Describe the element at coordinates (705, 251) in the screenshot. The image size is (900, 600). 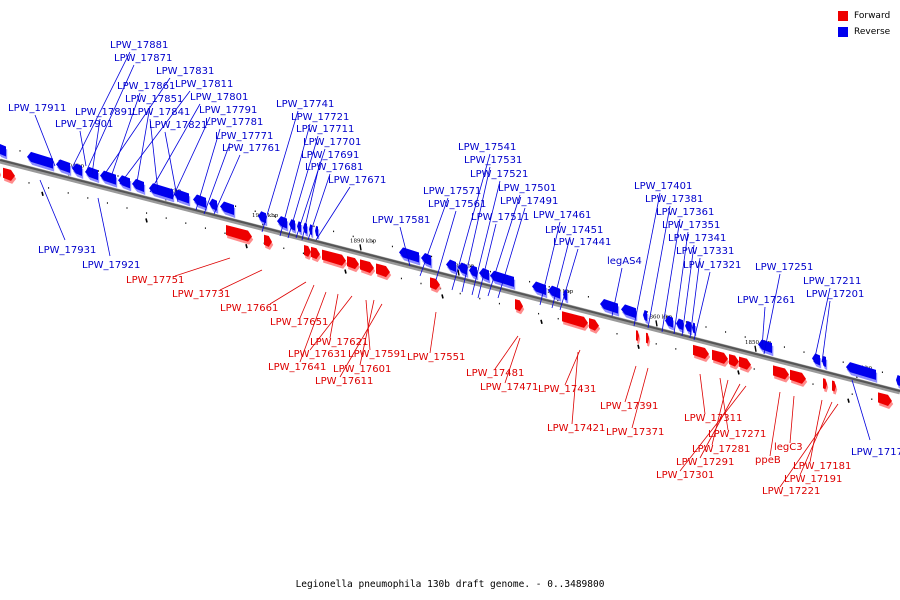
I see `gene-label: LPW_17331` at that location.